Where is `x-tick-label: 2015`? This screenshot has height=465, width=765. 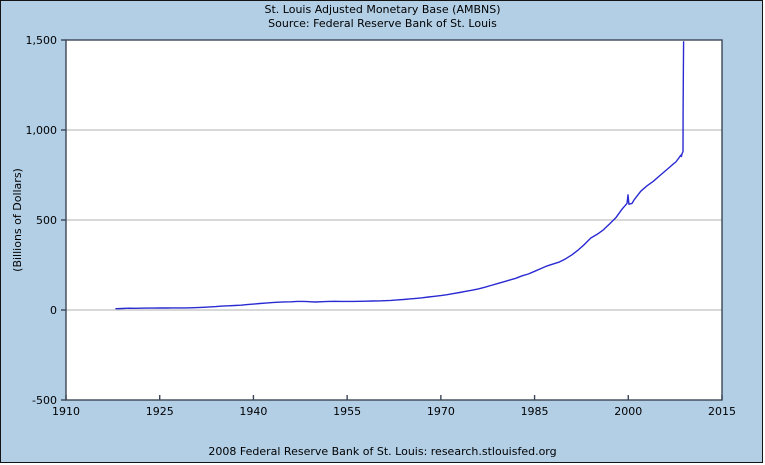 x-tick-label: 2015 is located at coordinates (722, 411).